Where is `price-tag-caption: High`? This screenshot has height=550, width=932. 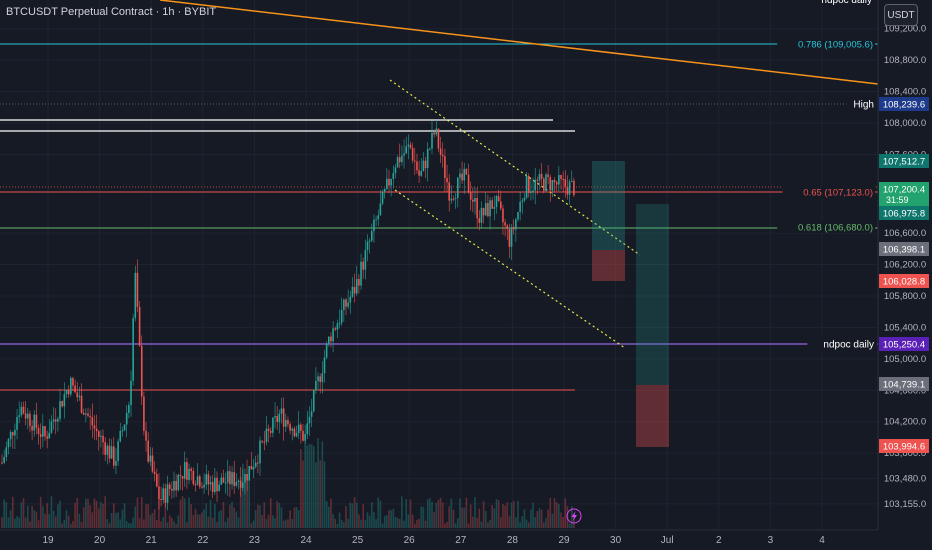 price-tag-caption: High is located at coordinates (863, 105).